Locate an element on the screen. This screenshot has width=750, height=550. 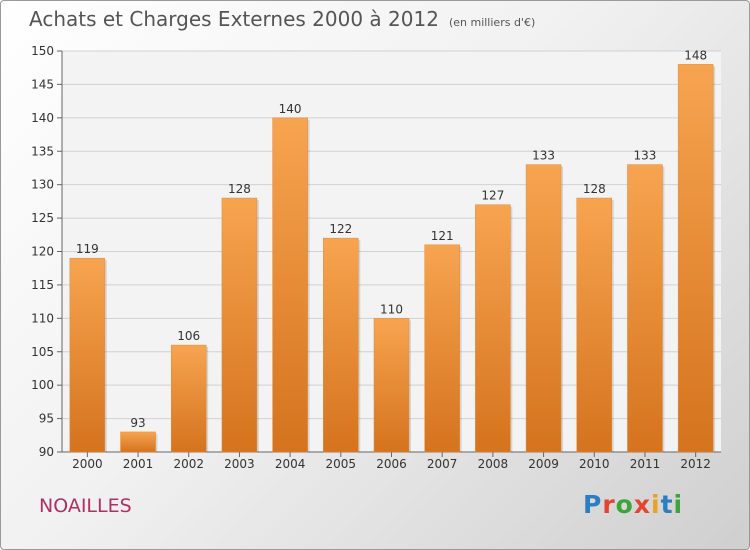
y-tick-label: 90 is located at coordinates (46, 452).